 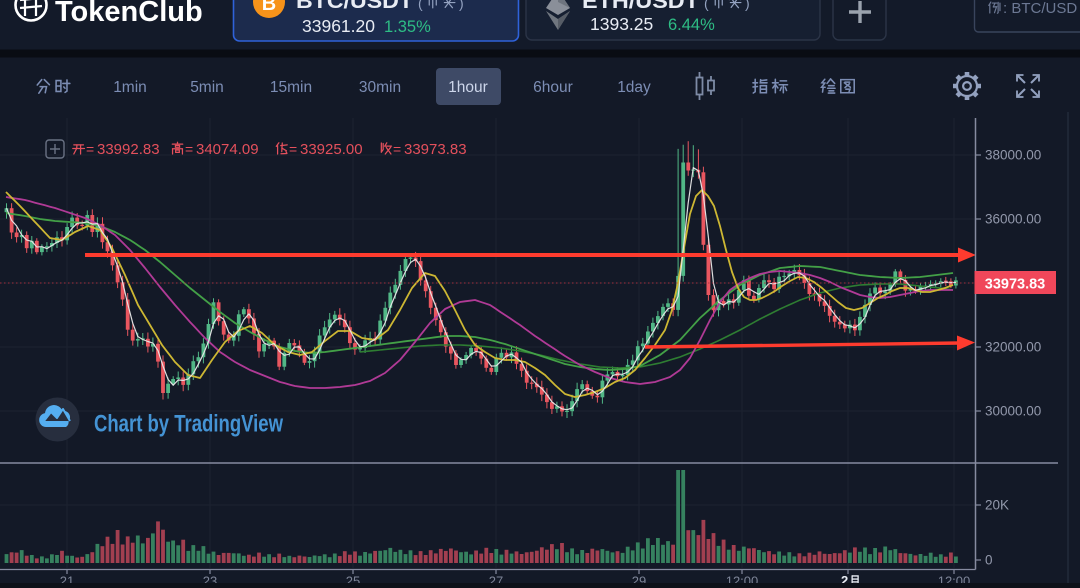 I want to click on svg-text: 25, so click(x=353, y=579).